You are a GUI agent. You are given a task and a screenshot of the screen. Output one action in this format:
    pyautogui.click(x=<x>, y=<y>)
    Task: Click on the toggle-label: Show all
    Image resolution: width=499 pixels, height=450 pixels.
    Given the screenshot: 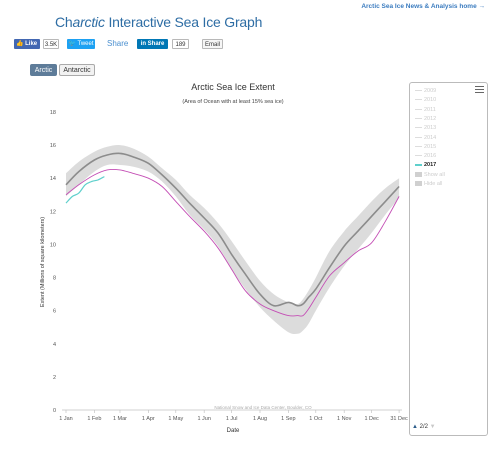 What is the action you would take?
    pyautogui.click(x=434, y=174)
    